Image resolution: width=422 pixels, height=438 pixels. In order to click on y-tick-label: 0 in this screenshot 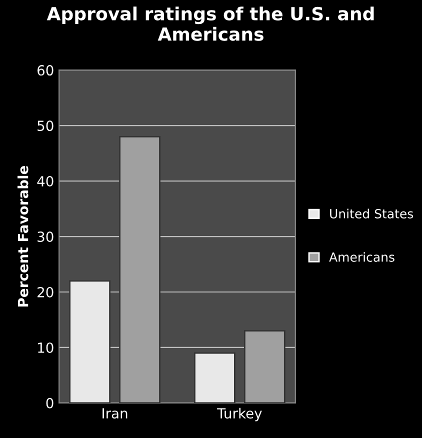, I will do `click(50, 403)`.